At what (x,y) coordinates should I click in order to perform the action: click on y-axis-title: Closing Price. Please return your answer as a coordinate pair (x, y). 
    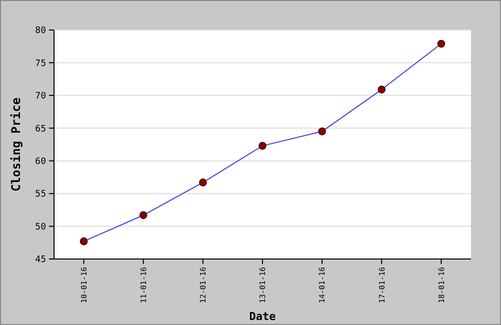
    Looking at the image, I should click on (16, 145).